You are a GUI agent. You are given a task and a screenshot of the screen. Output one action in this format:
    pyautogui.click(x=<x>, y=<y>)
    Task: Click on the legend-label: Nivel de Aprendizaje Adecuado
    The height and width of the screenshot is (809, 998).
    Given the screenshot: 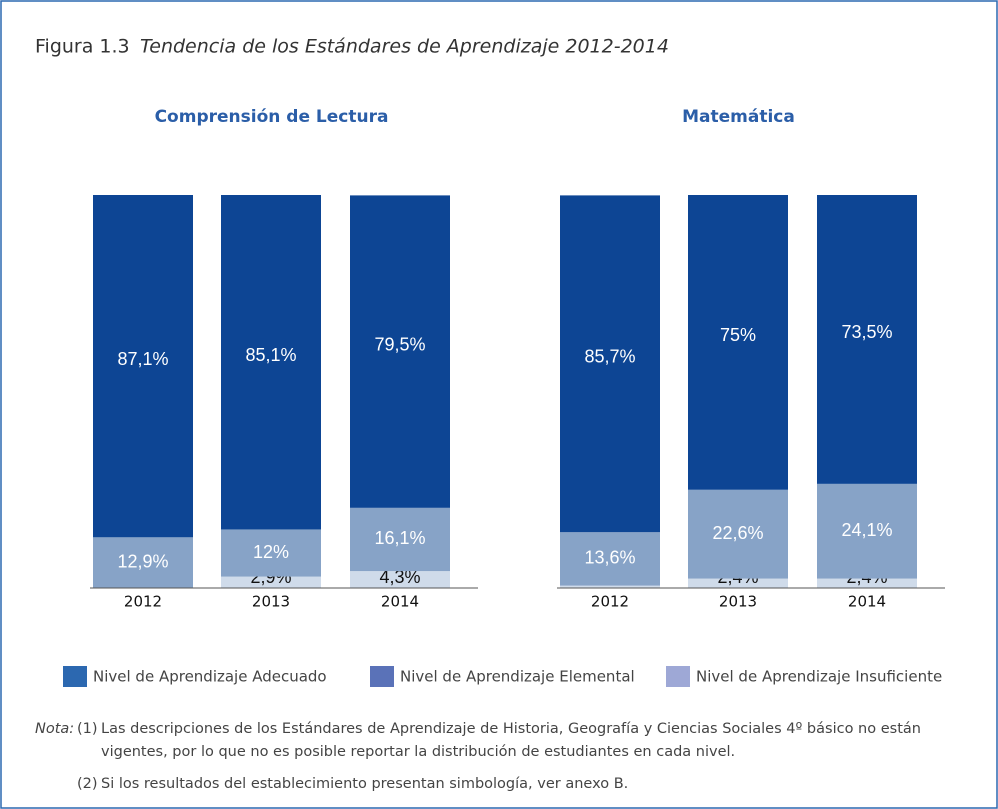 What is the action you would take?
    pyautogui.click(x=210, y=677)
    